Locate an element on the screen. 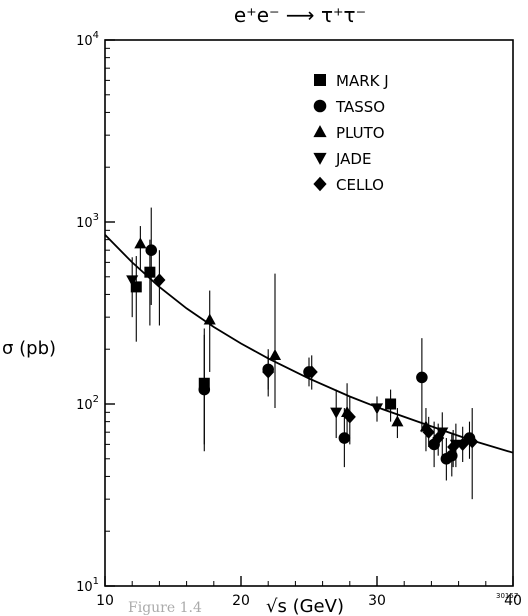 The height and width of the screenshot is (616, 528). legend-label: JADE is located at coordinates (353, 159).